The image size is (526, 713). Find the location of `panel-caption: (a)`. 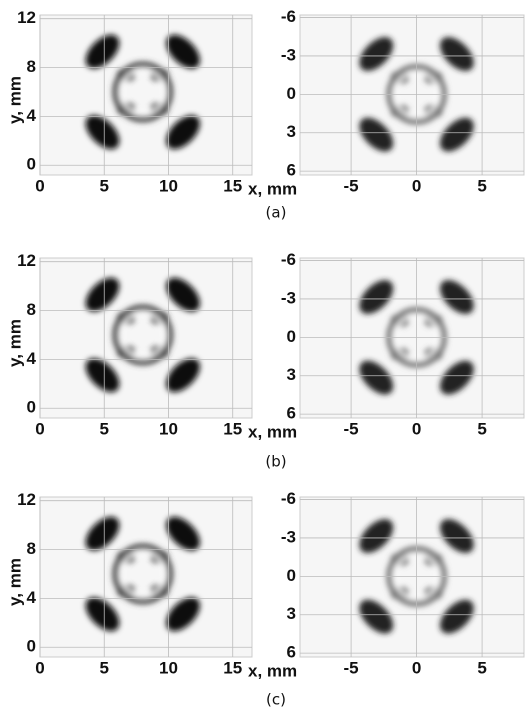

panel-caption: (a) is located at coordinates (276, 213).